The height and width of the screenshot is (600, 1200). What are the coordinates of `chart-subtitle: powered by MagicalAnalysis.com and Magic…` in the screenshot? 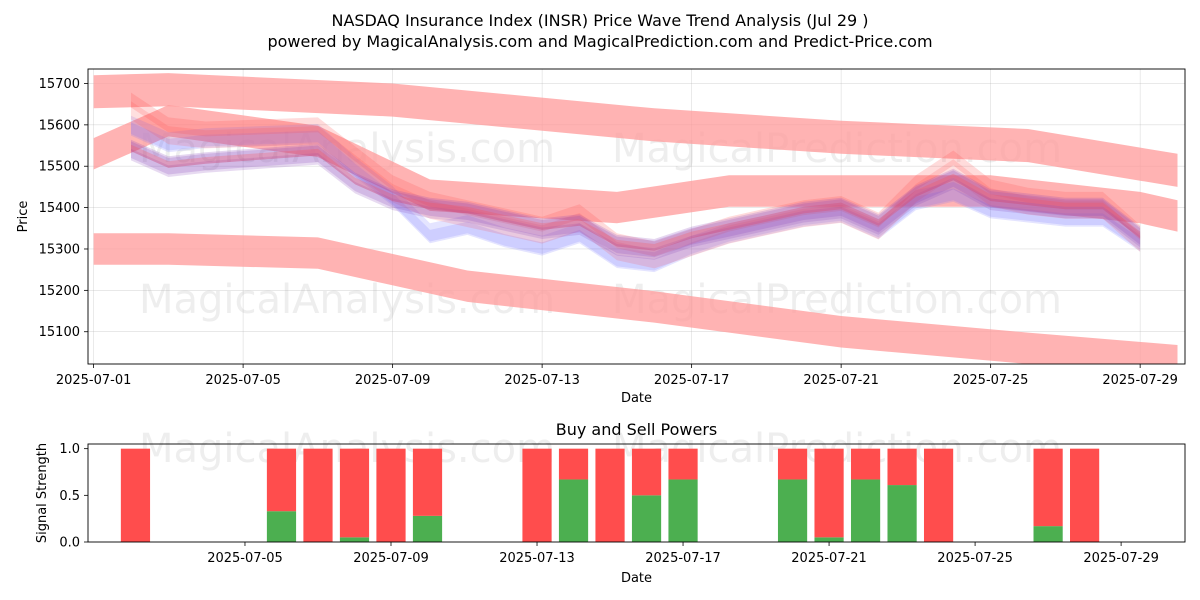 It's located at (599, 41).